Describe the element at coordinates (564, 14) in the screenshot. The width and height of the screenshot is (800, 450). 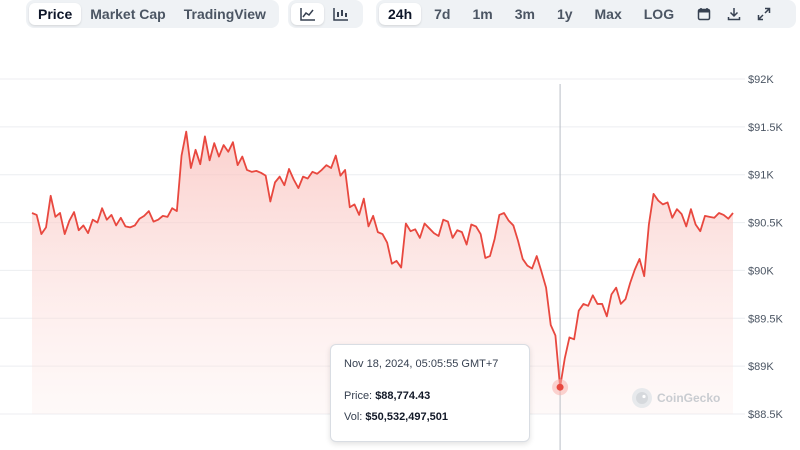
I see `range-1y: 1y` at that location.